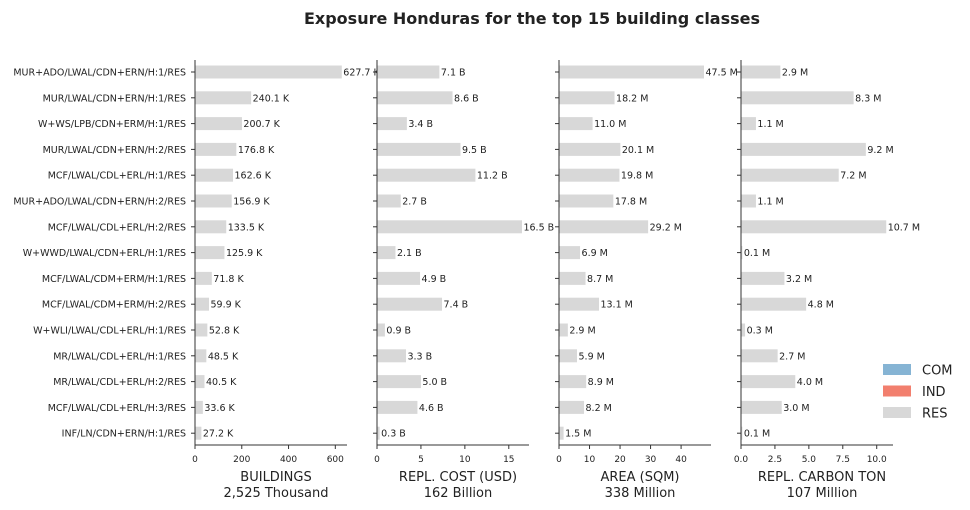 The height and width of the screenshot is (510, 970). Describe the element at coordinates (253, 176) in the screenshot. I see `data-label: 162.6 K` at that location.